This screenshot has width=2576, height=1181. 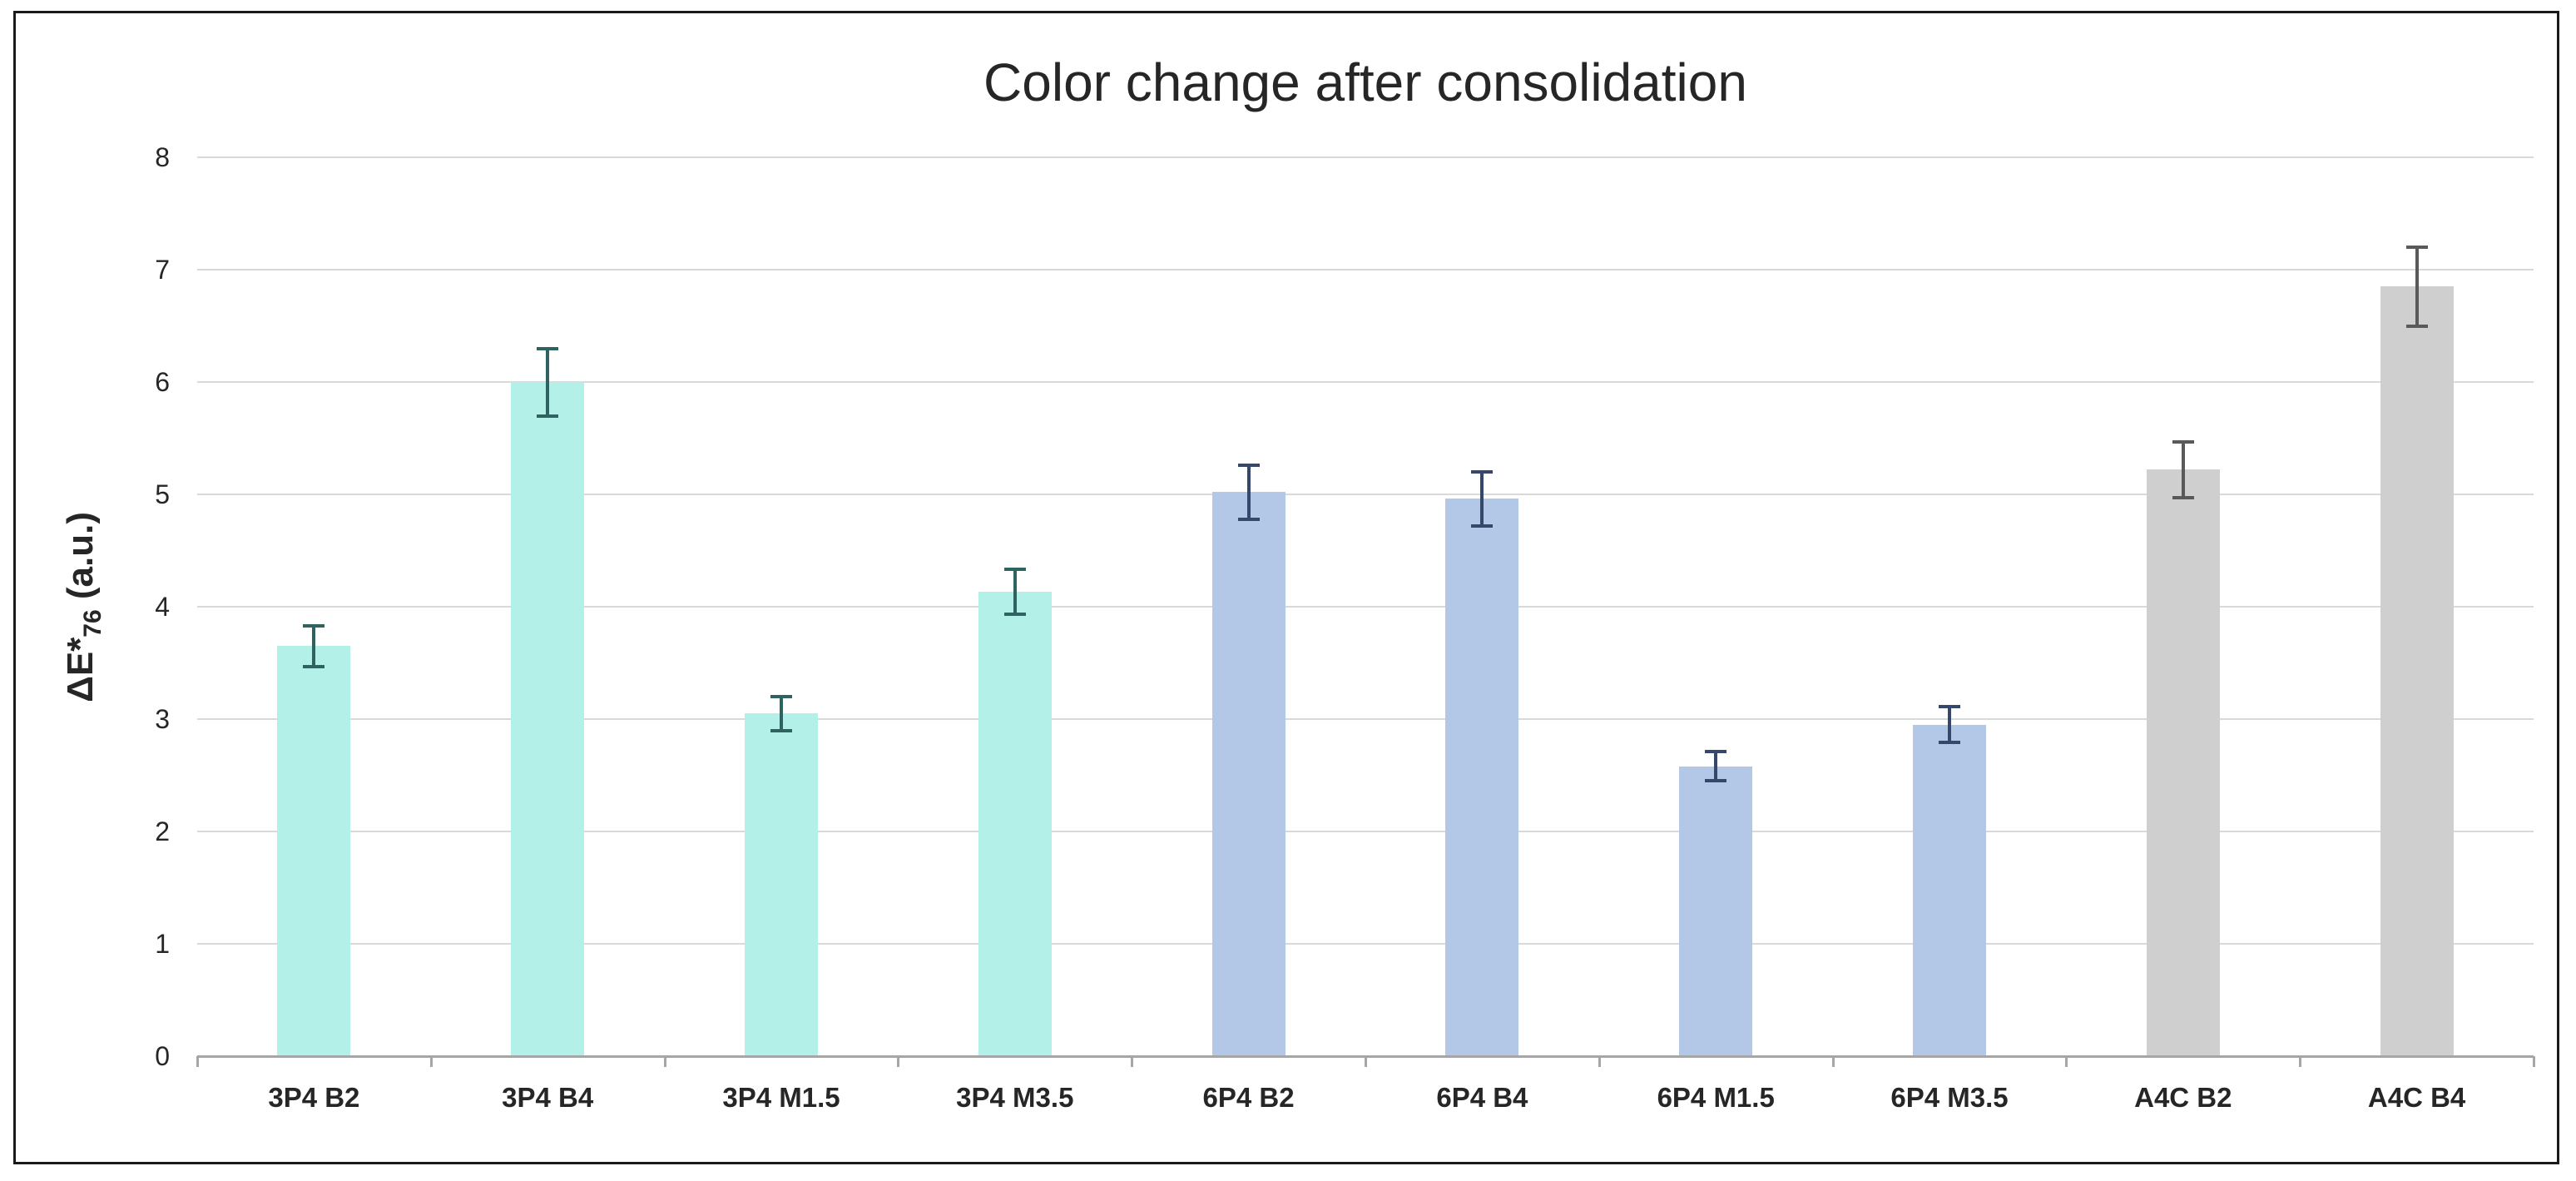 I want to click on y-axis-tick-label: 4, so click(x=163, y=607).